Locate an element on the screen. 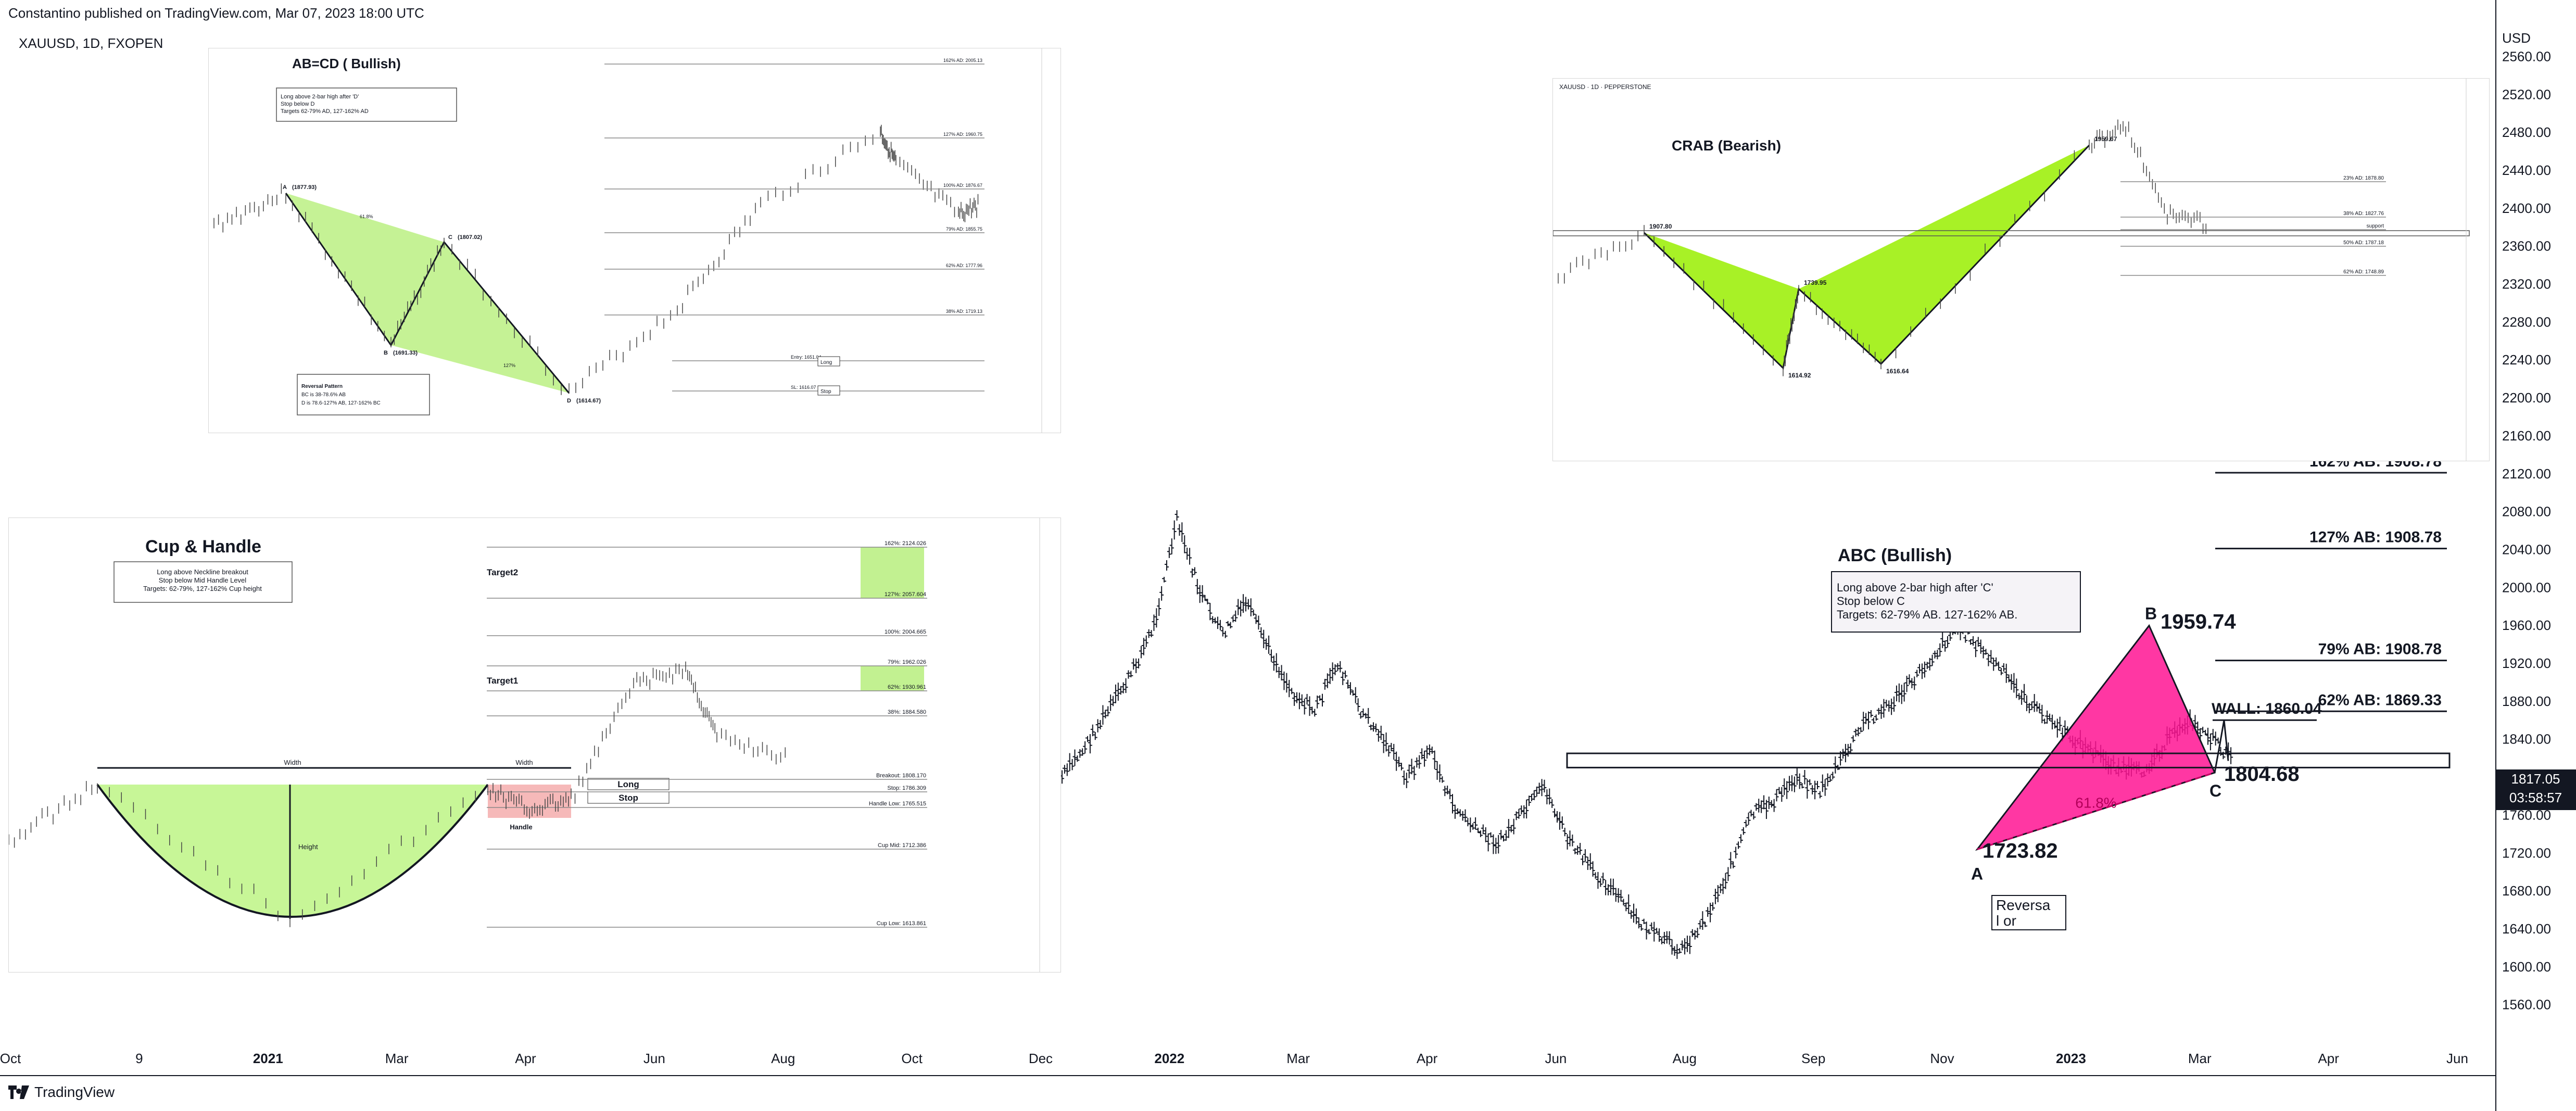 The width and height of the screenshot is (2576, 1111). crab-level-label: 50% AD: 1787.18 is located at coordinates (2363, 243).